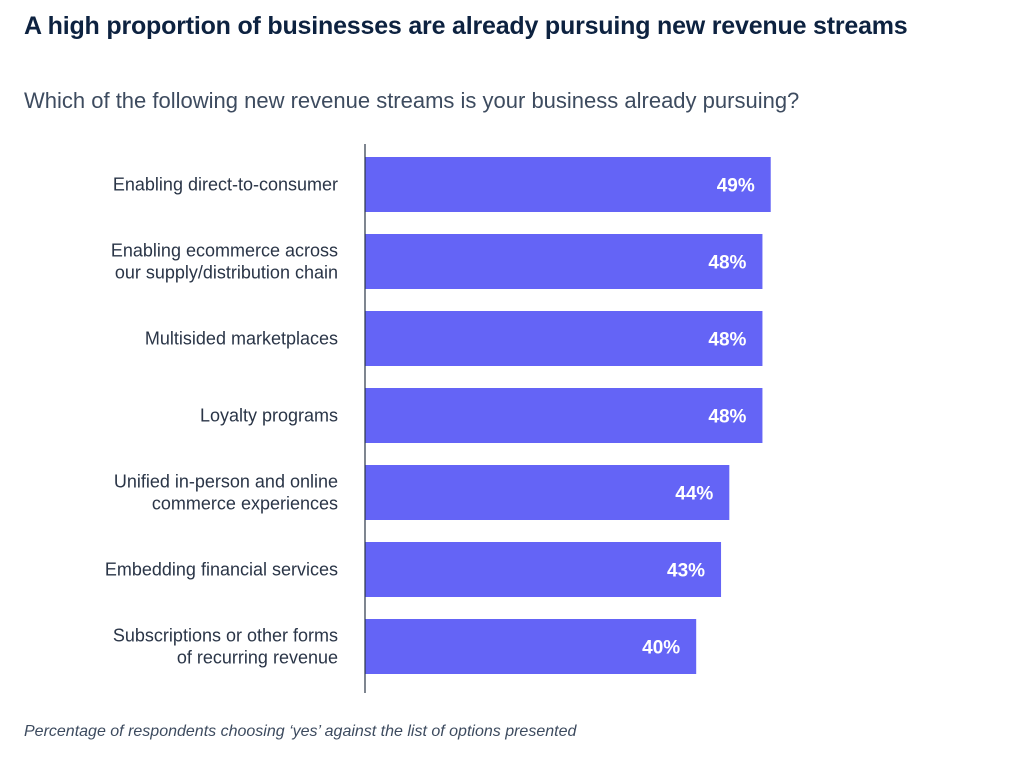 The width and height of the screenshot is (1024, 757). Describe the element at coordinates (257, 658) in the screenshot. I see `category-label-line: of recurring revenue` at that location.